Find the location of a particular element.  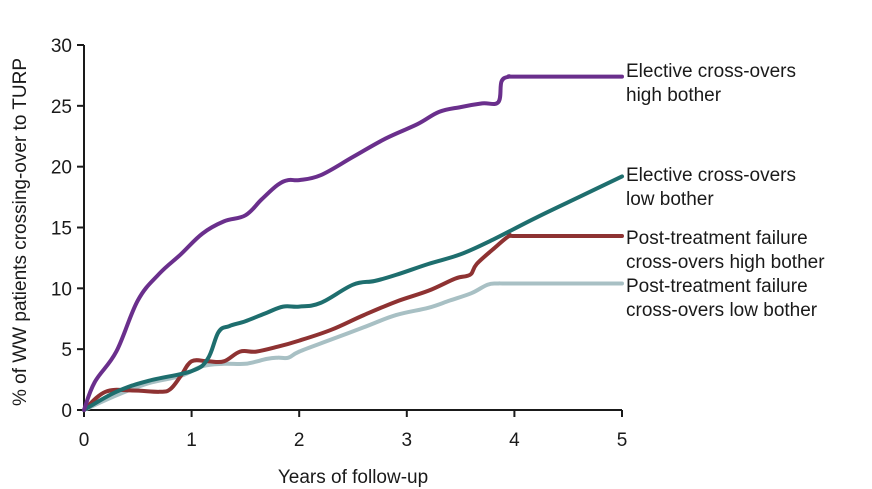

y-tick-label: 5 is located at coordinates (66, 350).